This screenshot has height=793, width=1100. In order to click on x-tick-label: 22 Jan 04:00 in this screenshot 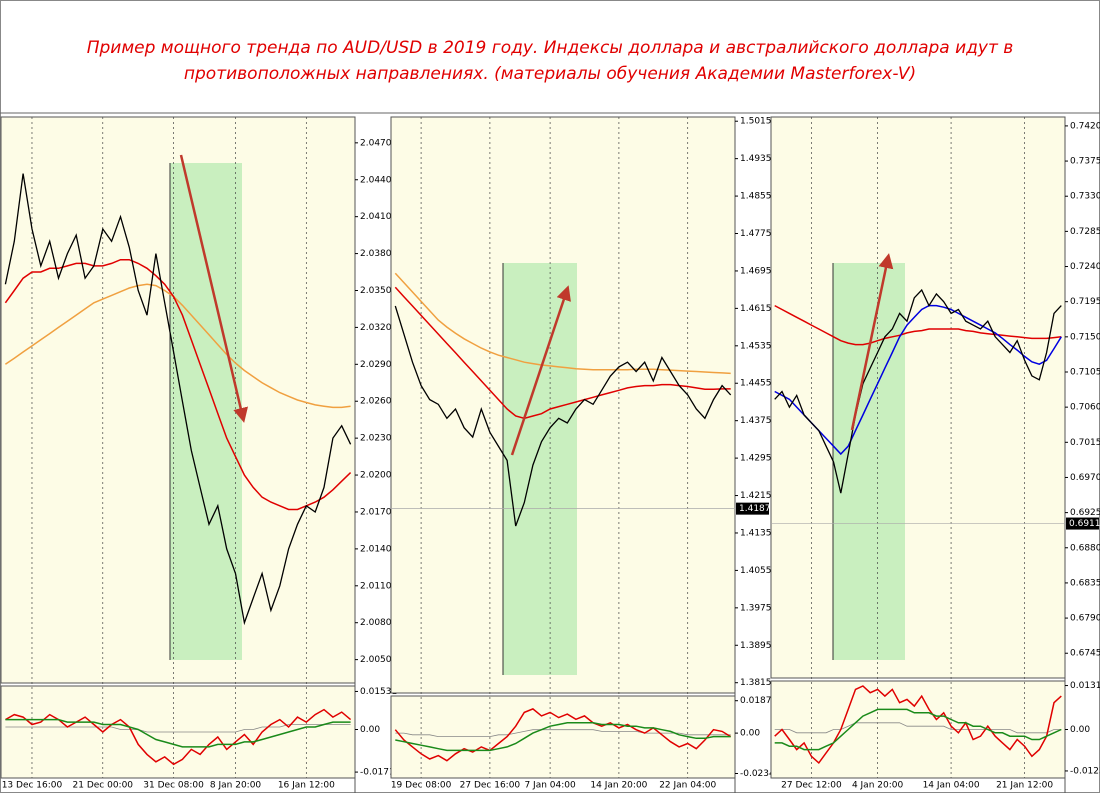, I will do `click(687, 786)`.